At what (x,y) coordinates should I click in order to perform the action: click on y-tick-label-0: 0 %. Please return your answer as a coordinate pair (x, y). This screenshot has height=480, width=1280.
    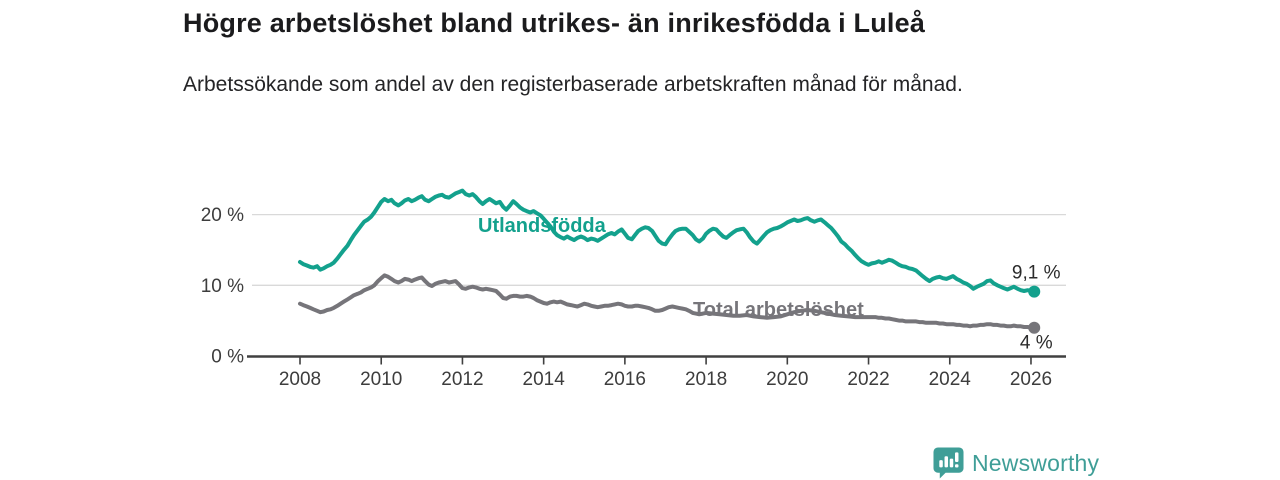
    Looking at the image, I should click on (227, 357).